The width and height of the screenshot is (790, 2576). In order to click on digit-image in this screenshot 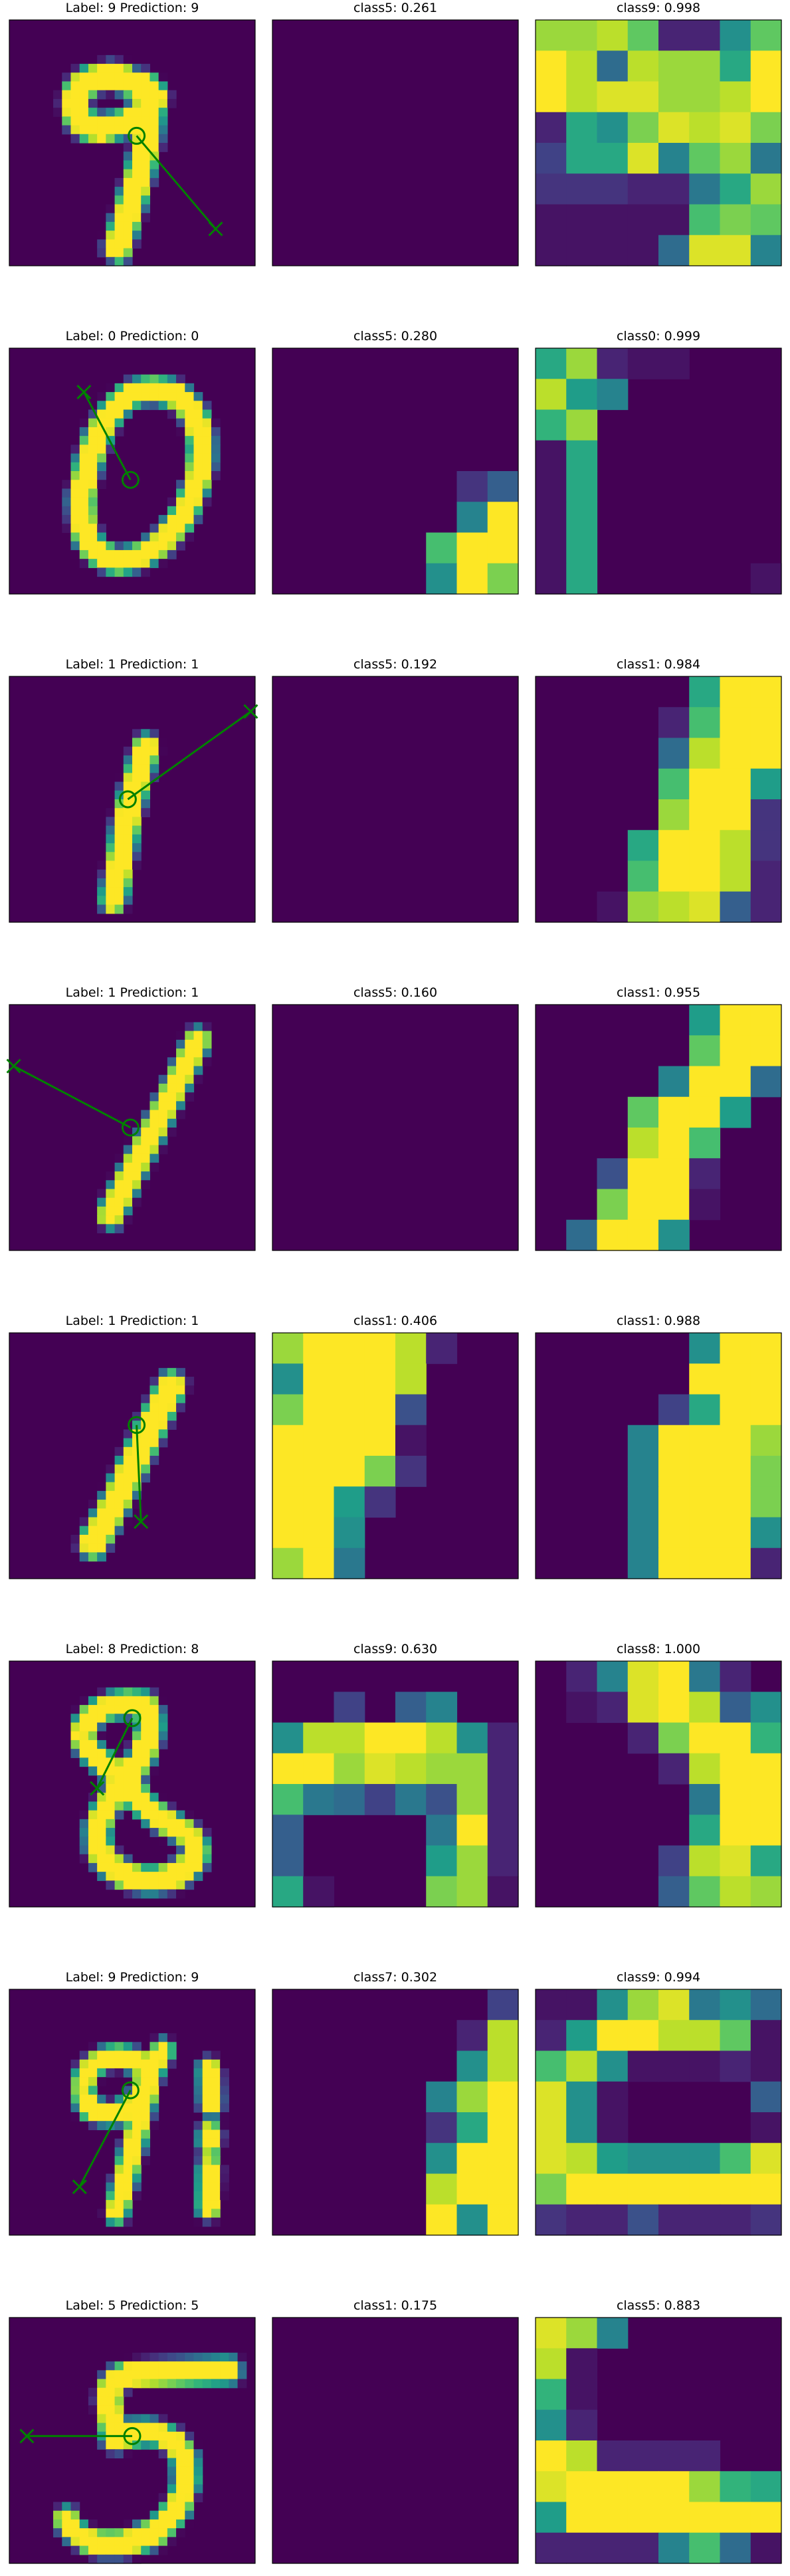, I will do `click(132, 1455)`.